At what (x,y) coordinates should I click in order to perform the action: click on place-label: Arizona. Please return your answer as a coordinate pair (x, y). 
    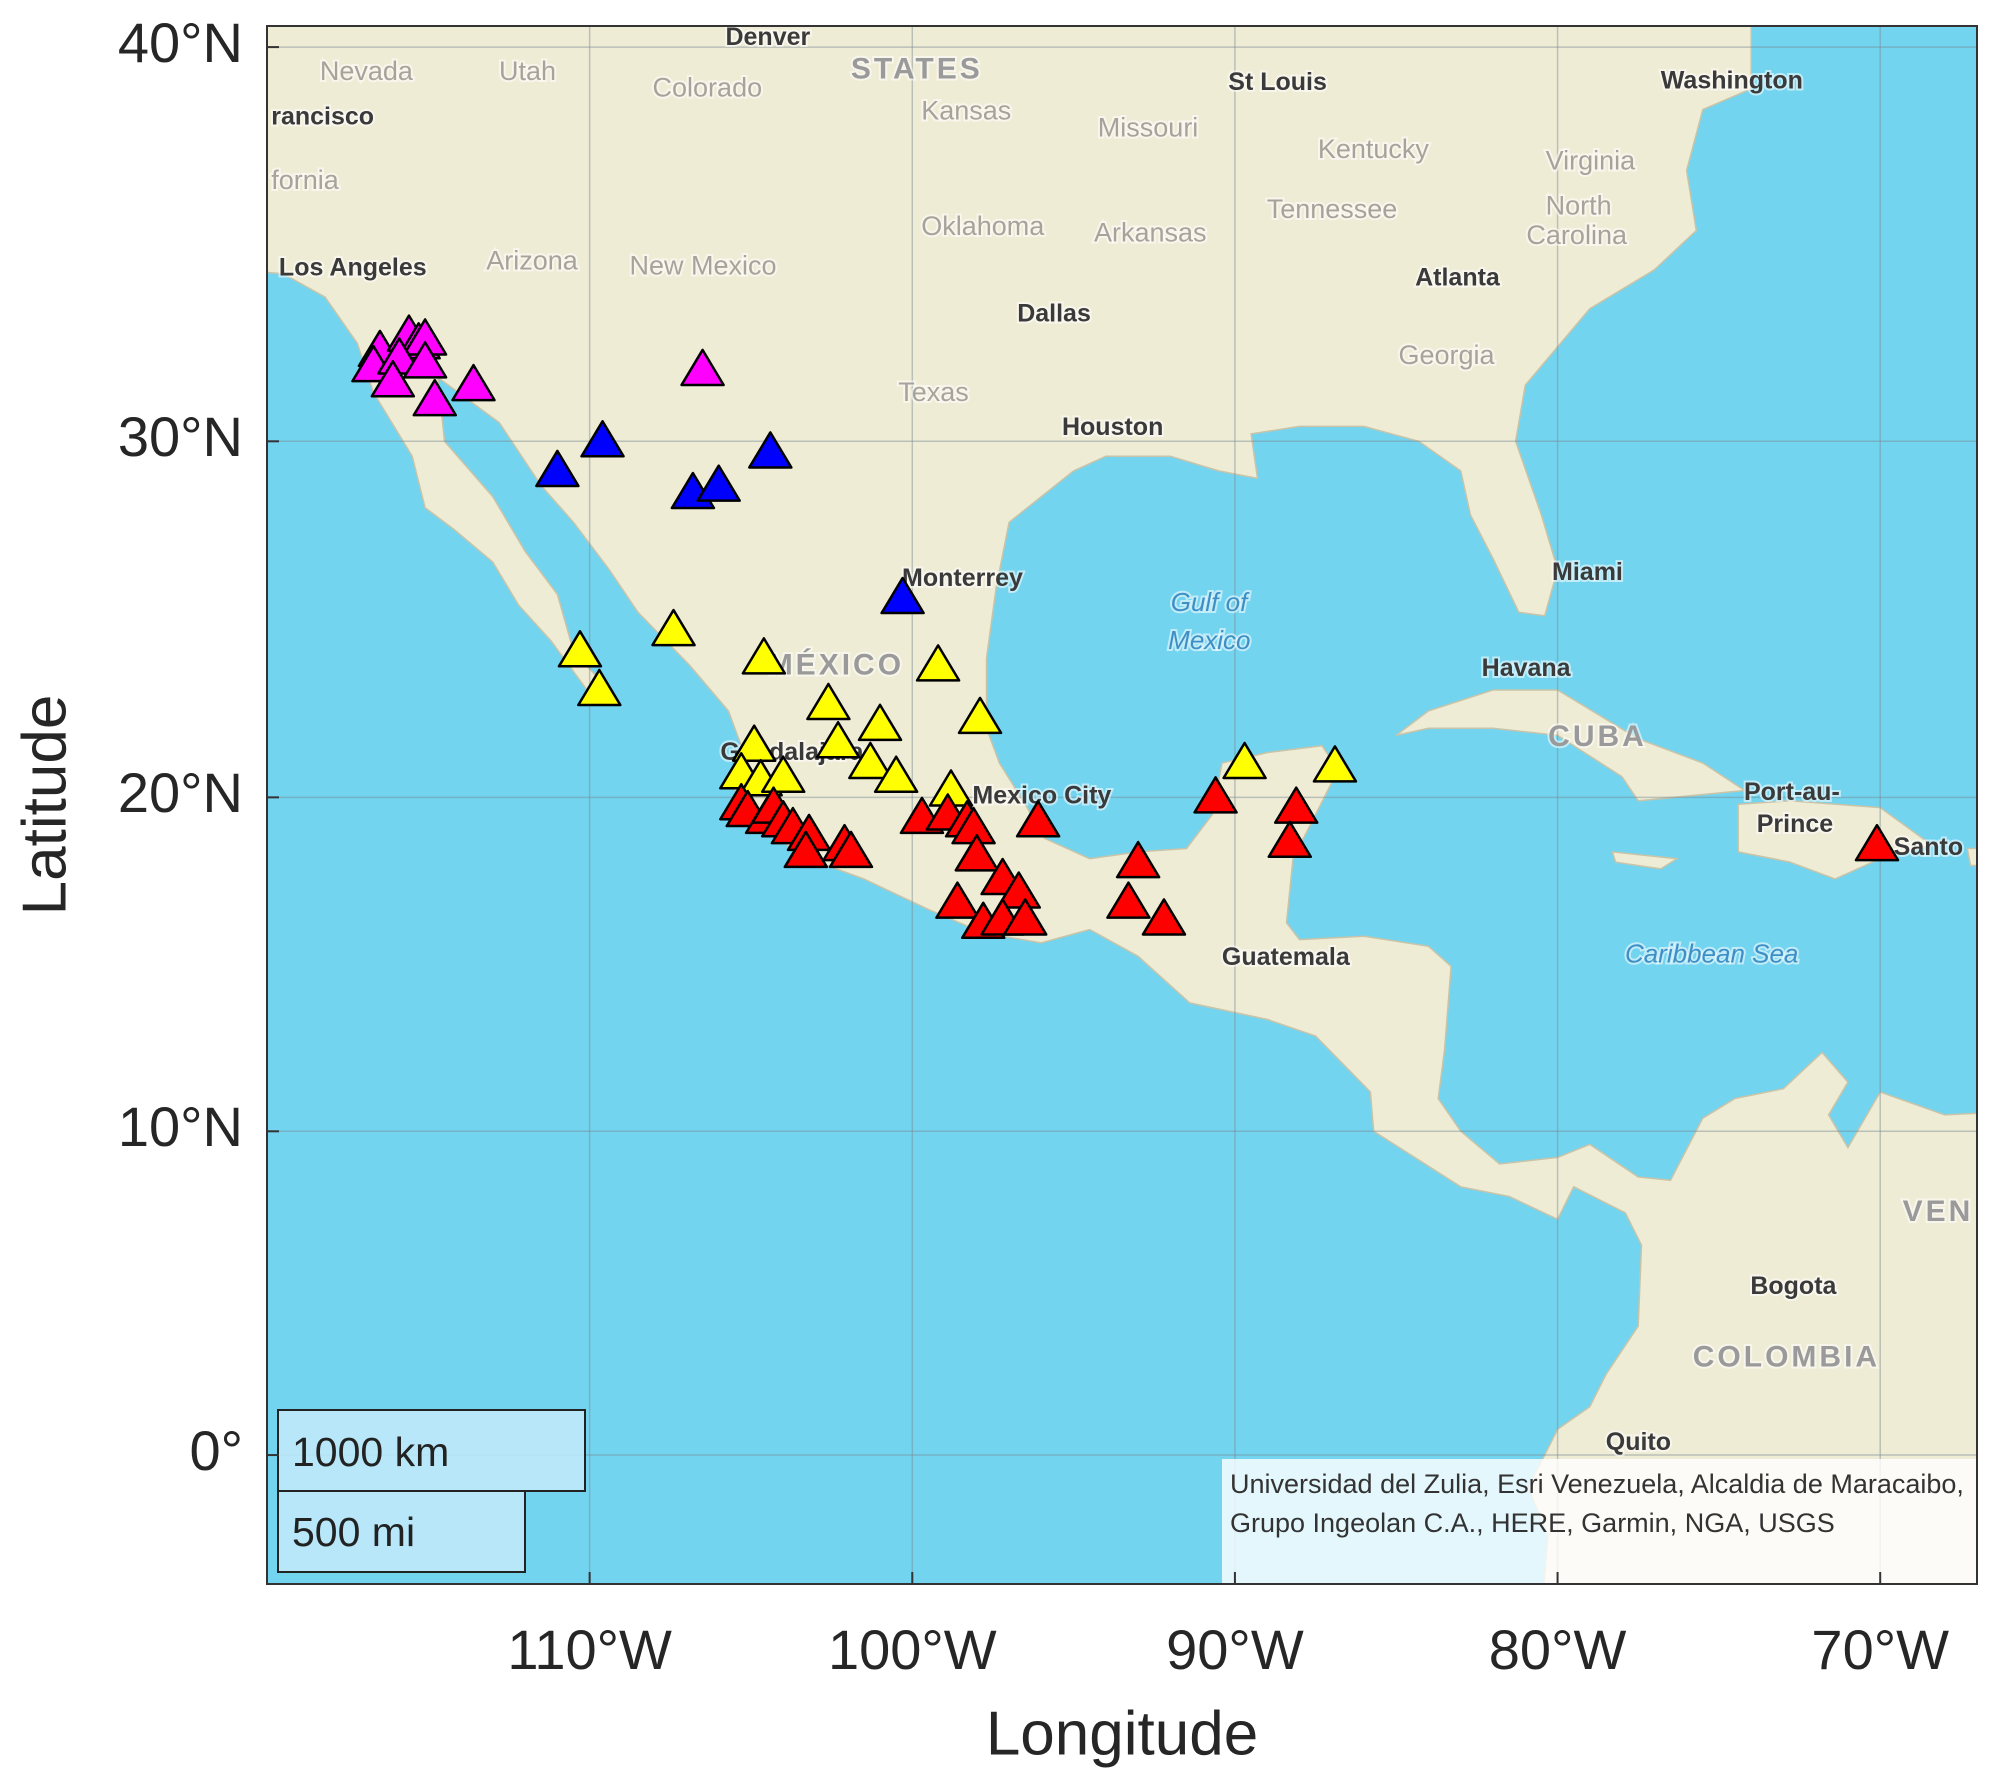
    Looking at the image, I should click on (532, 260).